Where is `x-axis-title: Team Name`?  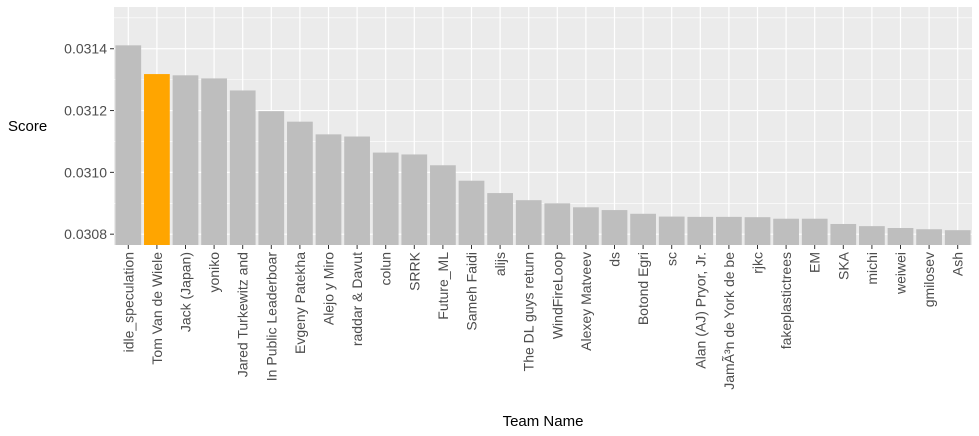
x-axis-title: Team Name is located at coordinates (543, 421).